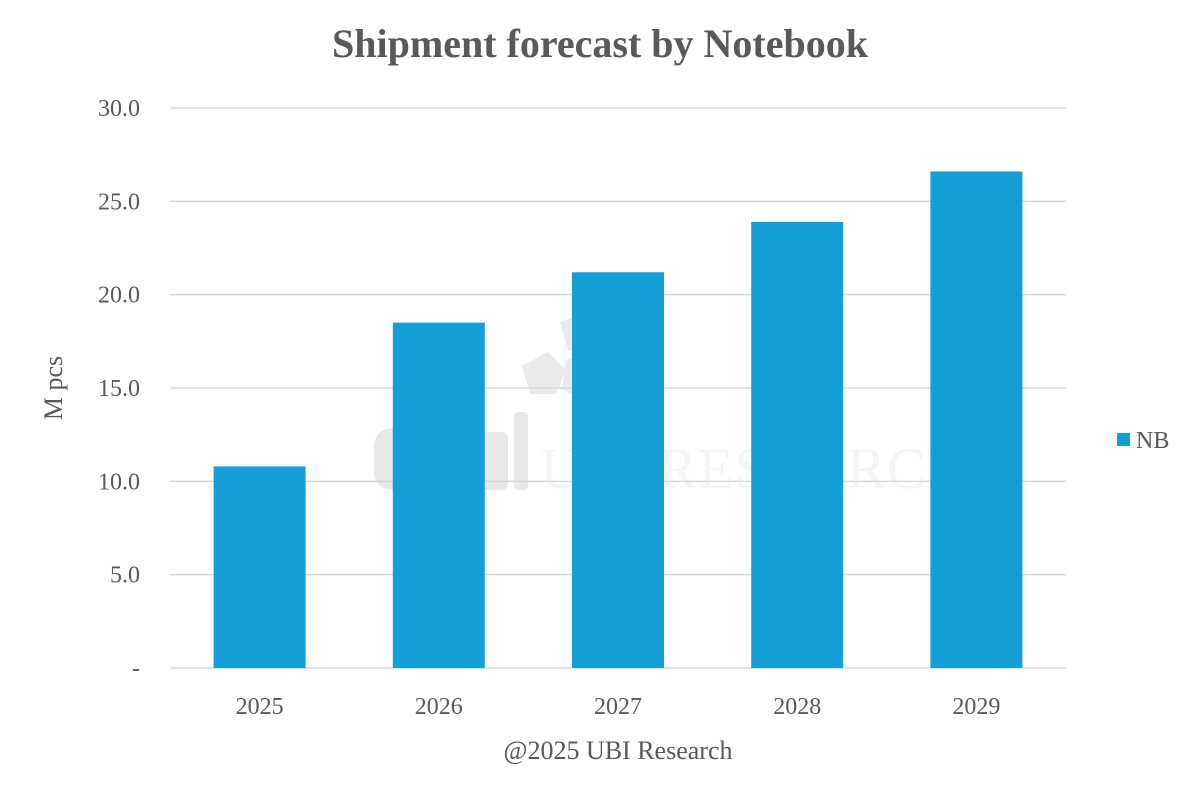 This screenshot has height=802, width=1200. What do you see at coordinates (119, 109) in the screenshot?
I see `y-tick-label: 30.0` at bounding box center [119, 109].